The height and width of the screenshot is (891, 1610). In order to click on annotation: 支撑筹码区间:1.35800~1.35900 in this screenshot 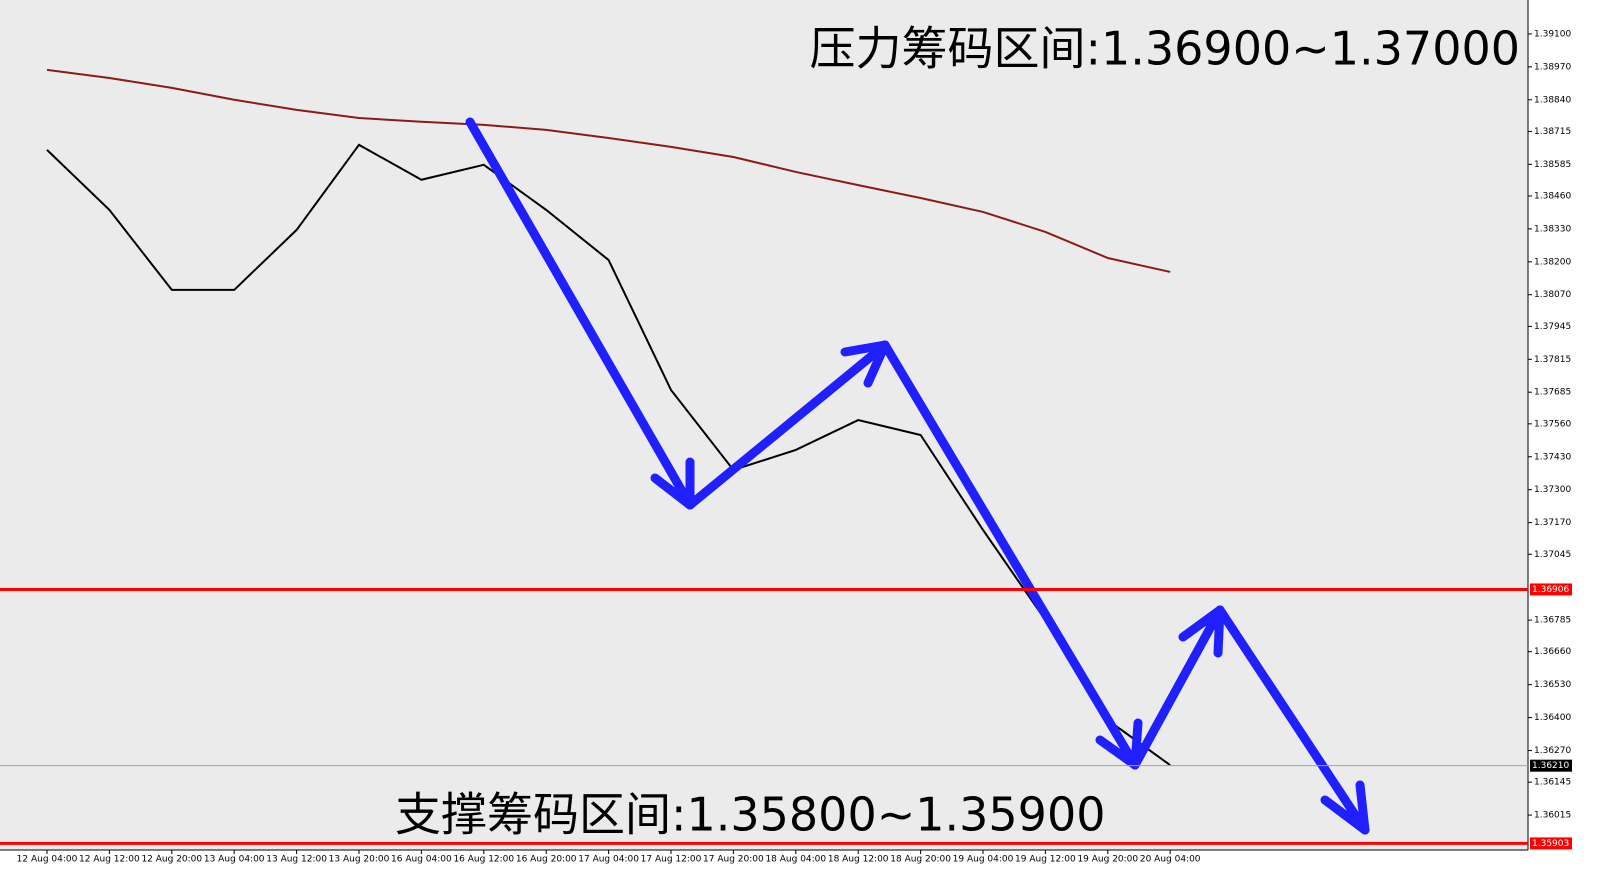, I will do `click(750, 815)`.